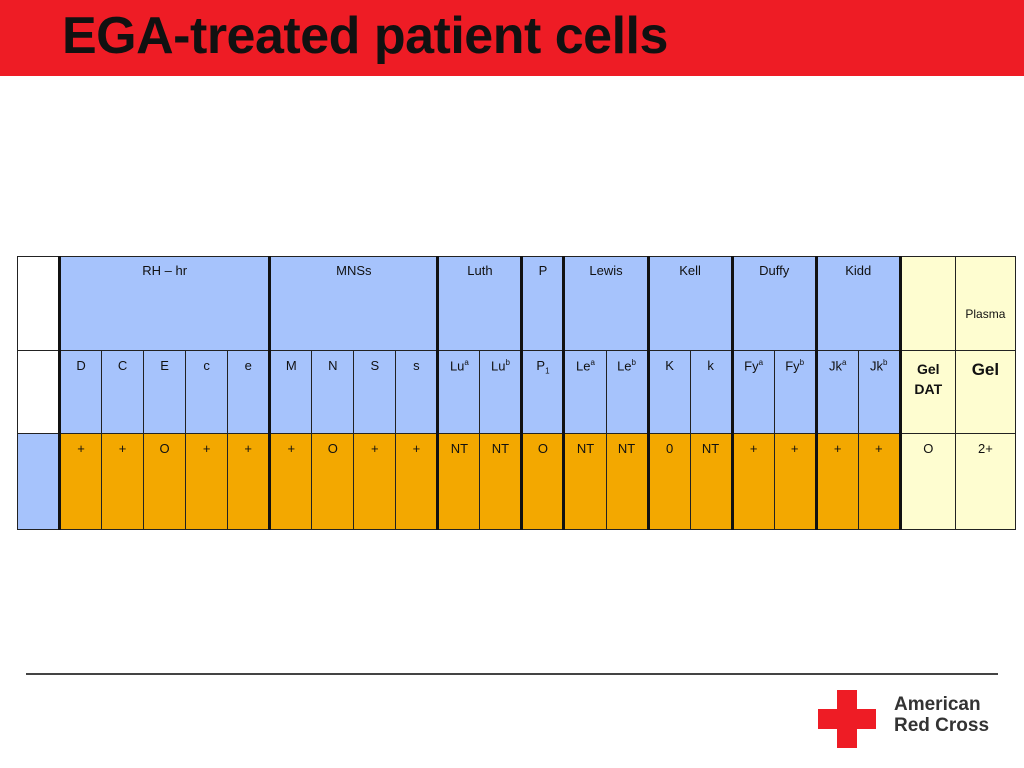 The height and width of the screenshot is (768, 1024). I want to click on group-header-luth: Luth, so click(480, 303).